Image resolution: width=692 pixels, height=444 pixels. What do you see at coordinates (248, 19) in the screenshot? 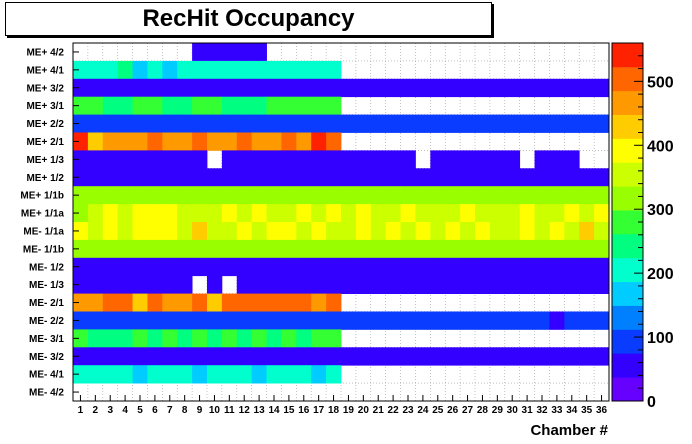
I see `chart-title-box: RecHit Occupancy` at bounding box center [248, 19].